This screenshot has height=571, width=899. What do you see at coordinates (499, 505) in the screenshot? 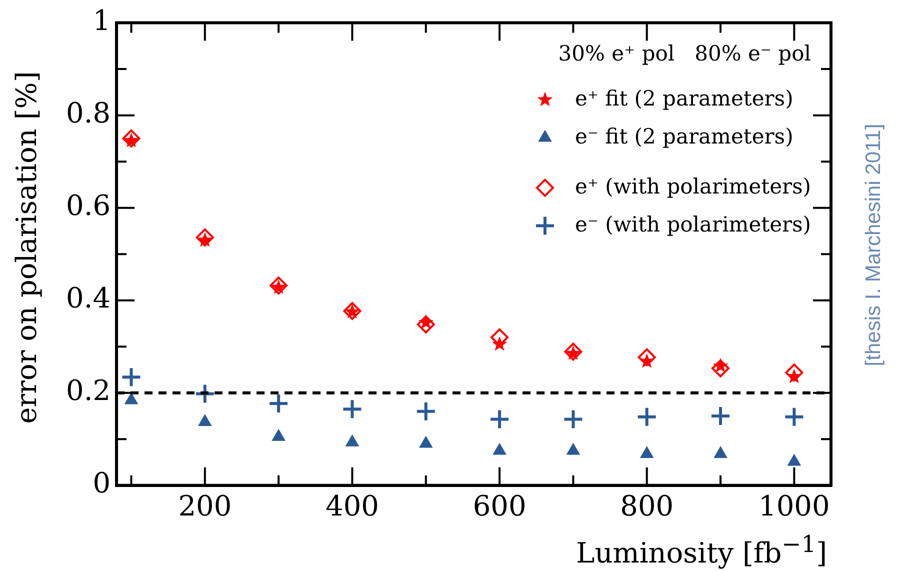
I see `x-tick-label: 600` at bounding box center [499, 505].